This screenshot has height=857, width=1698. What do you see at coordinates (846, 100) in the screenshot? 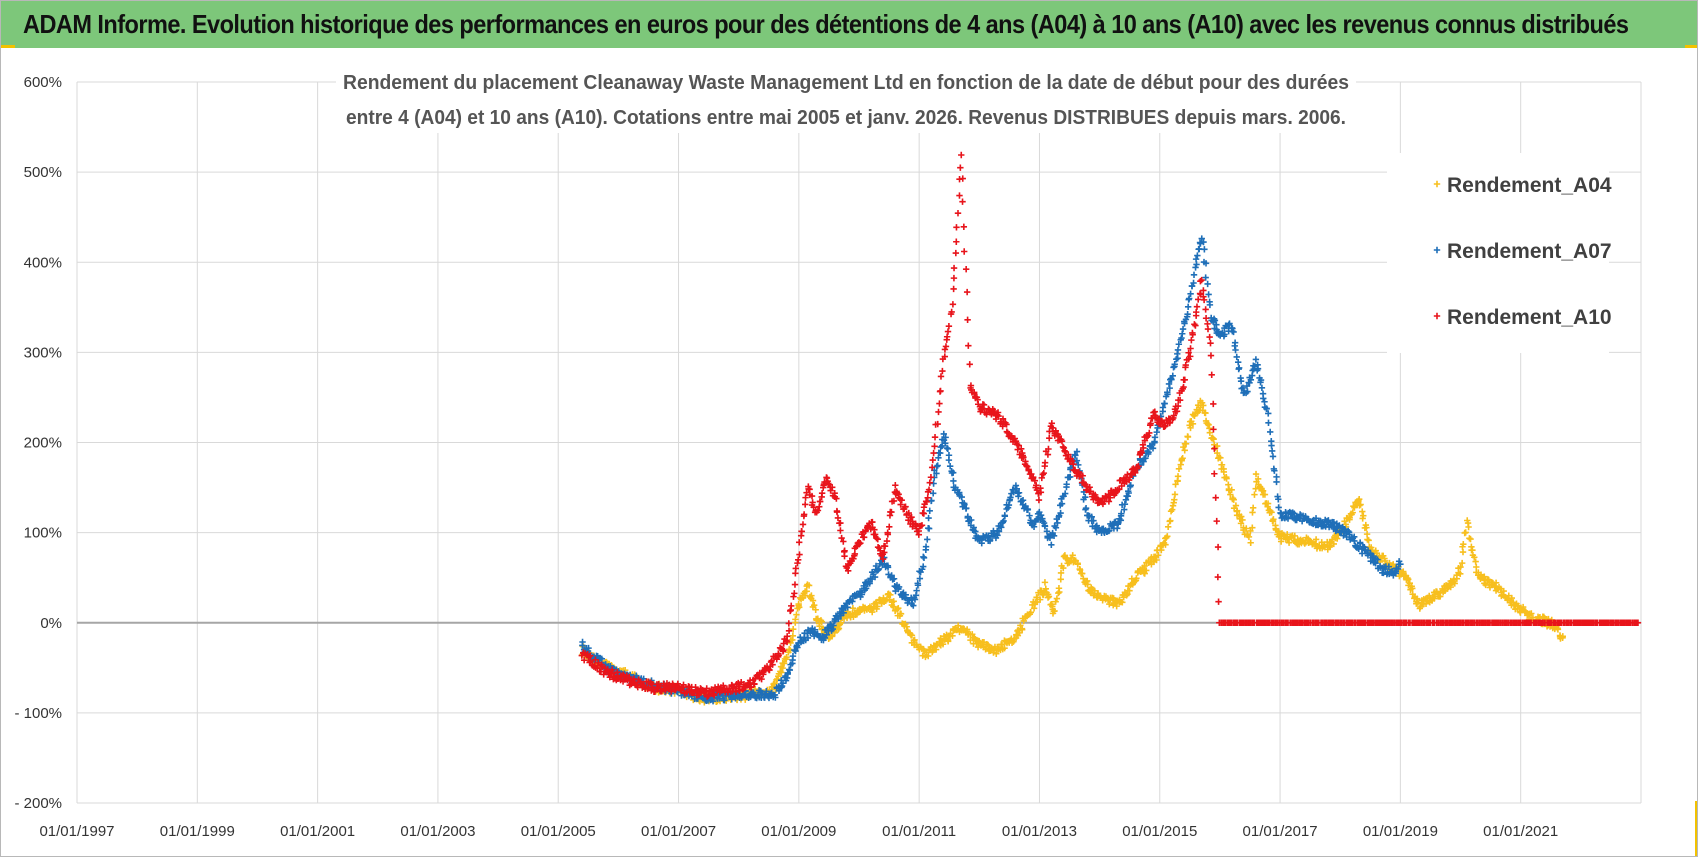
I see `chart-title-background` at bounding box center [846, 100].